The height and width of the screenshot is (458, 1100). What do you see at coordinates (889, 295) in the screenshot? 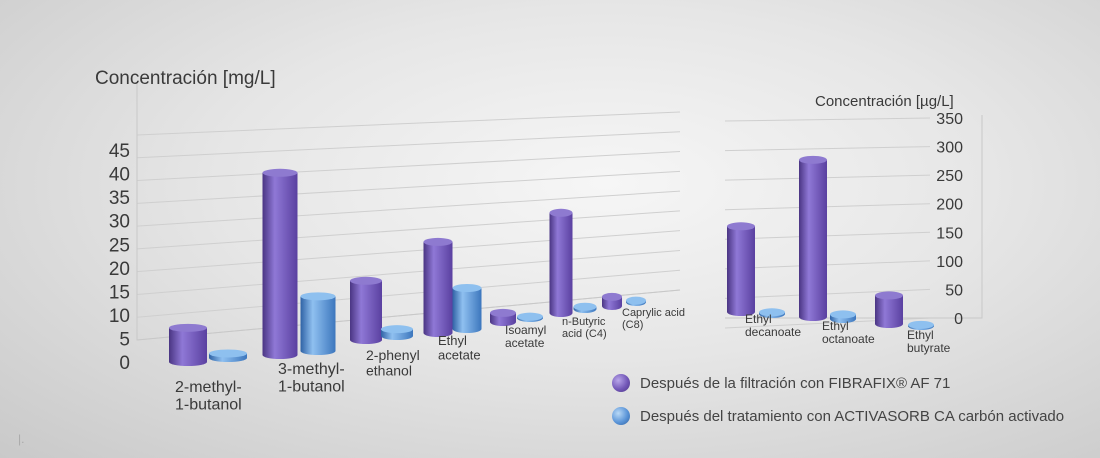
I see `bar-purple-r2-top` at bounding box center [889, 295].